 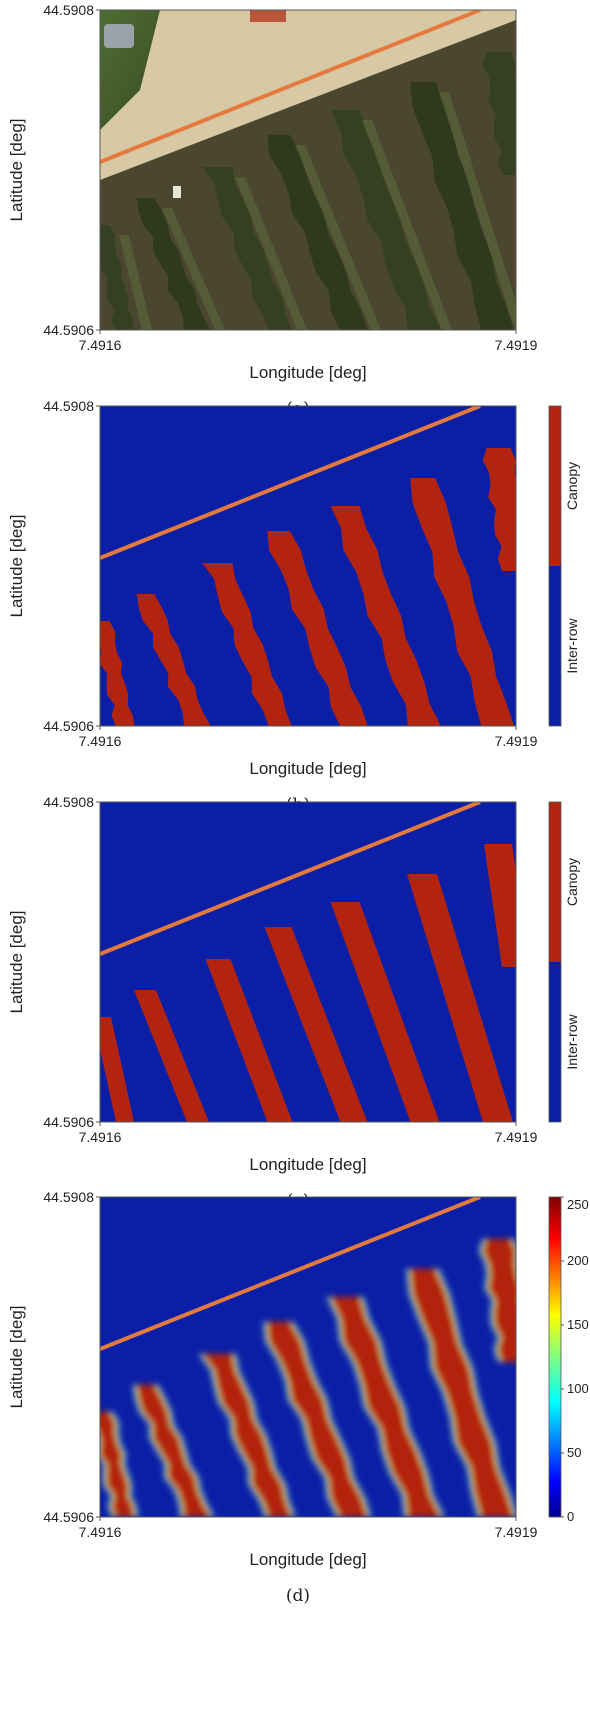 What do you see at coordinates (578, 1260) in the screenshot?
I see `colorbar-tick-label: 200` at bounding box center [578, 1260].